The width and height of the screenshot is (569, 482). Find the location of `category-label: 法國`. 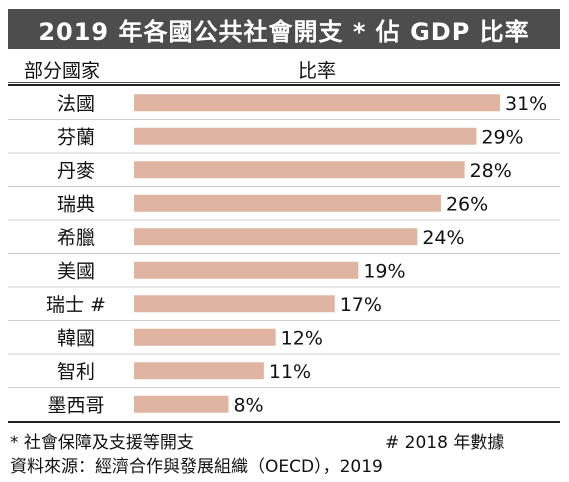

category-label: 法國 is located at coordinates (76, 104).